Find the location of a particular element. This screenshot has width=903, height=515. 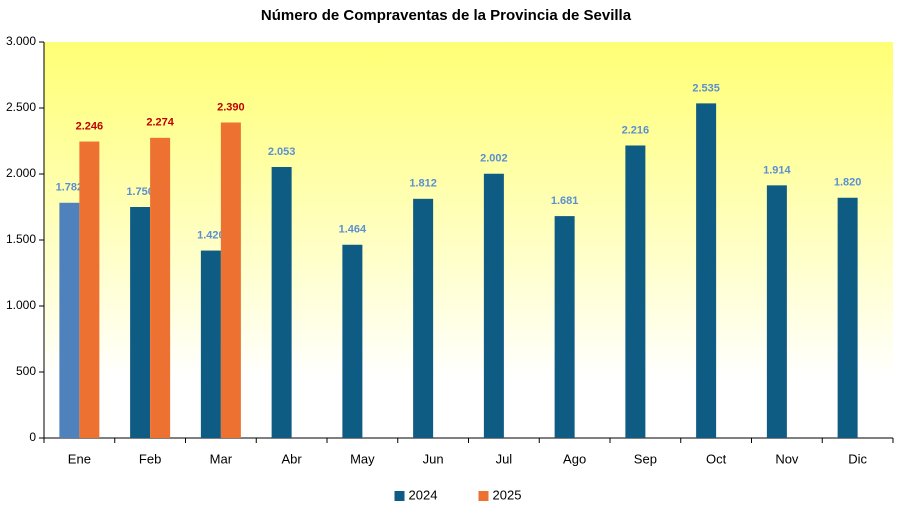

y-tick-label: 0 is located at coordinates (32, 437).